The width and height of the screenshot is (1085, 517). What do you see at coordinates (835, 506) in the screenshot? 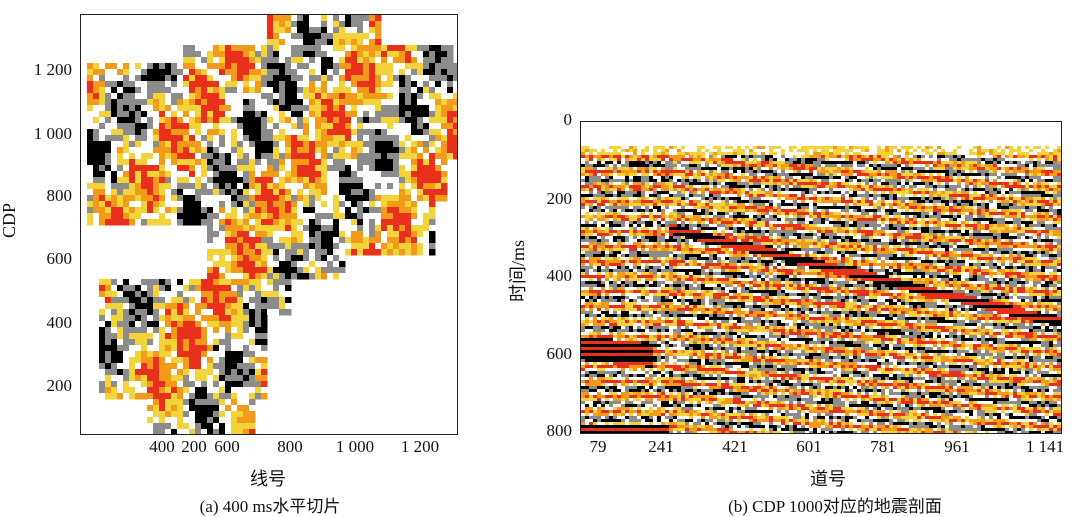
I see `caption-b: (b) CDP 1000对应的地震剖面` at bounding box center [835, 506].